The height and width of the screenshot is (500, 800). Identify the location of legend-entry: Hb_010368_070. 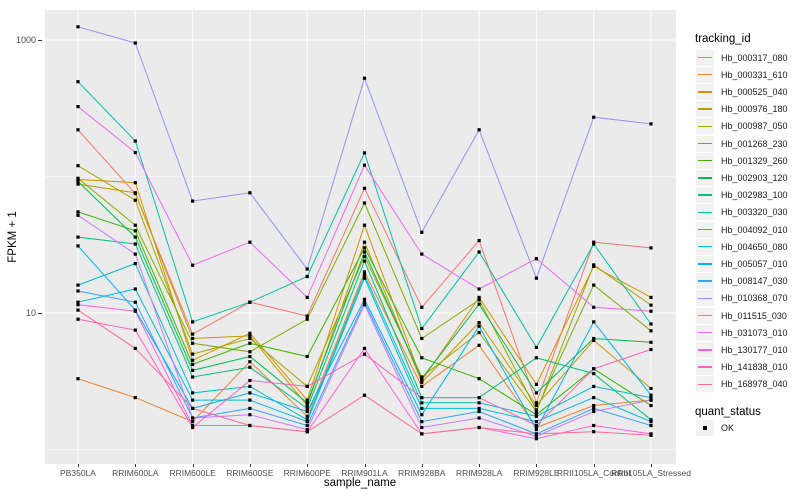
(739, 298).